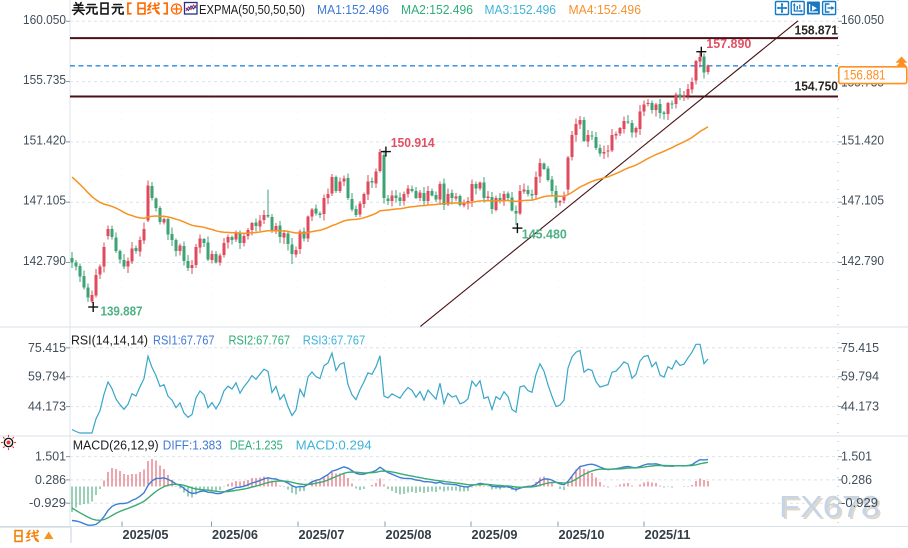 Image resolution: width=908 pixels, height=548 pixels. Describe the element at coordinates (605, 9) in the screenshot. I see `svg-text: MA4:152.496` at that location.